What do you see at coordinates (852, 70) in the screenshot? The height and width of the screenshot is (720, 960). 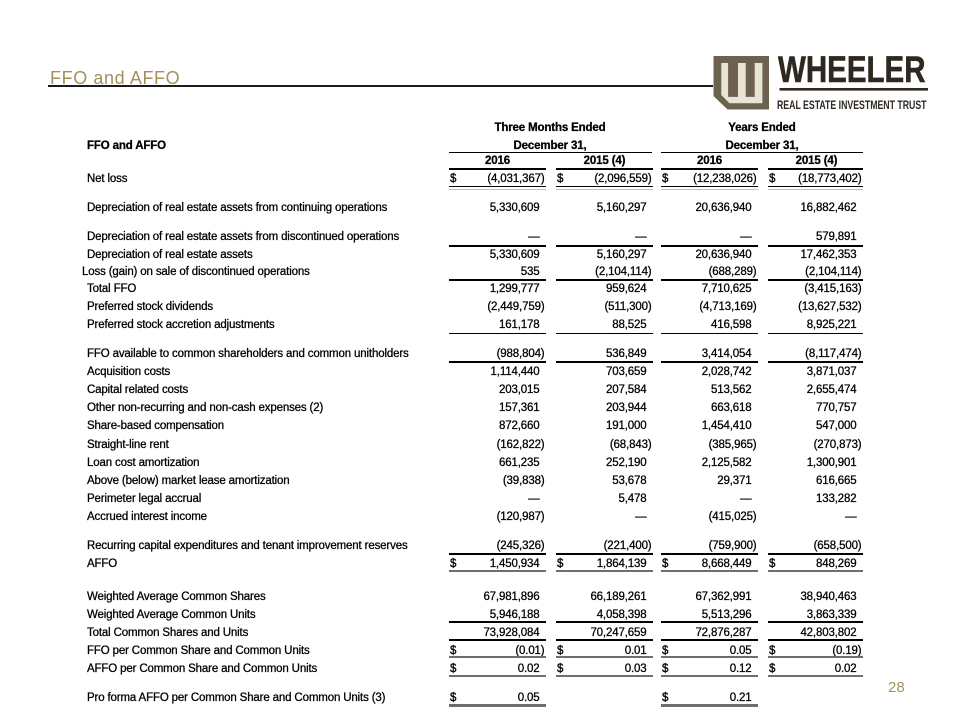 I see `svg-text: WHEELER` at bounding box center [852, 70].